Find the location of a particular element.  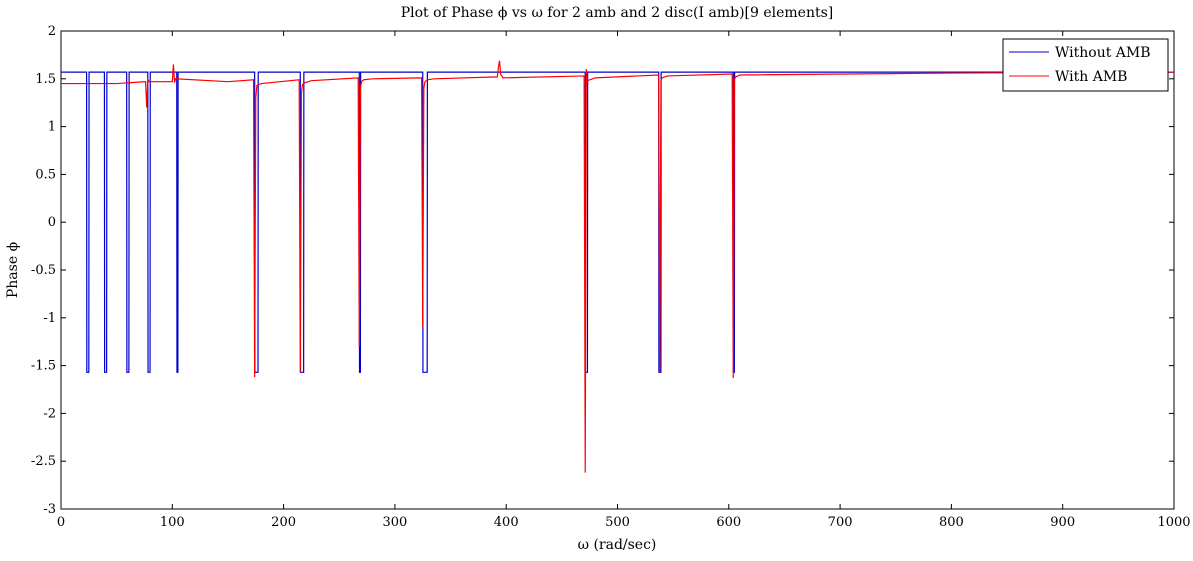

legend-label-without-amb: Without AMB is located at coordinates (1103, 53).